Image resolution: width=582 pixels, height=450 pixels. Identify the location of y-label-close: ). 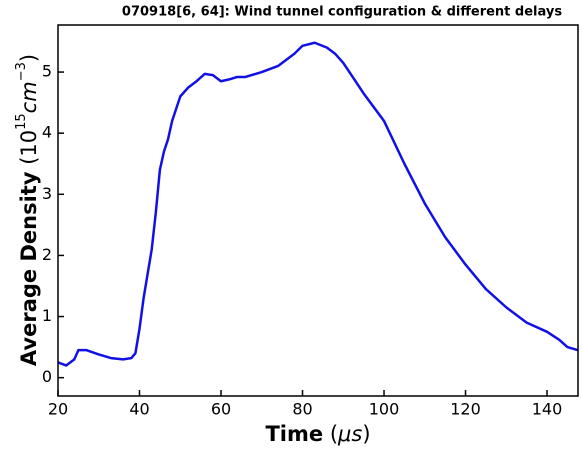
(29, 58).